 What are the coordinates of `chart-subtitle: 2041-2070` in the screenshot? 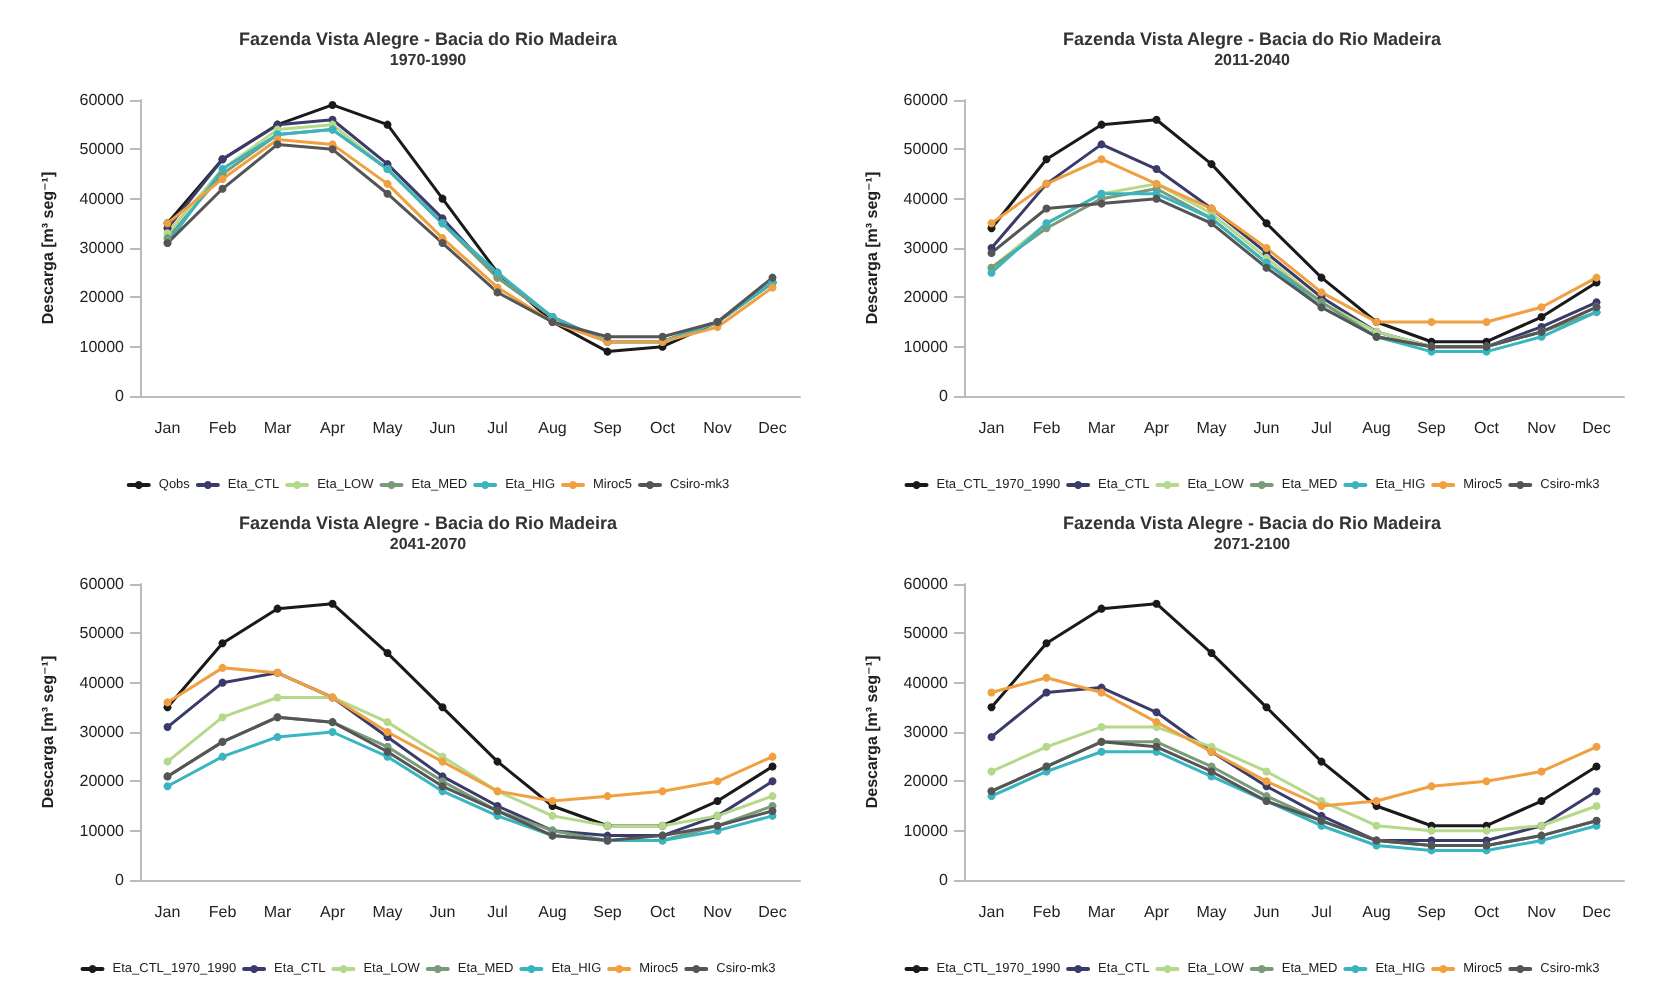 It's located at (428, 544).